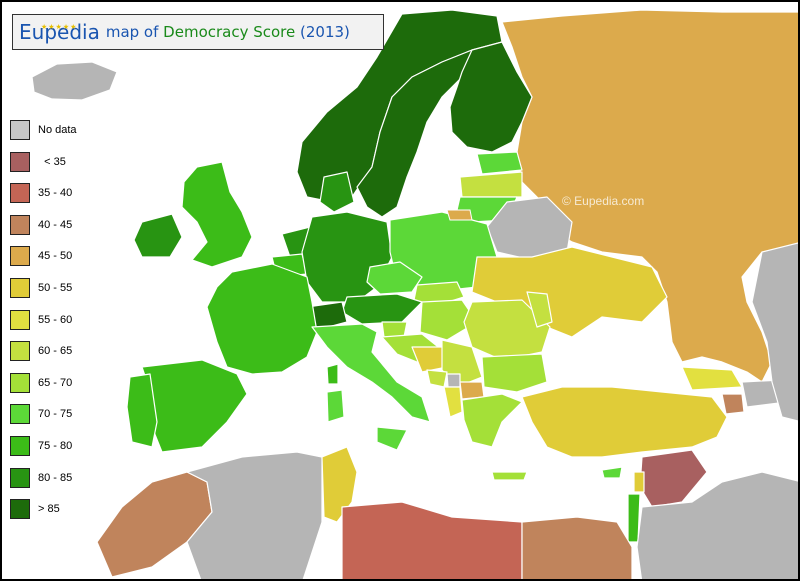  I want to click on region-france, so click(262, 319).